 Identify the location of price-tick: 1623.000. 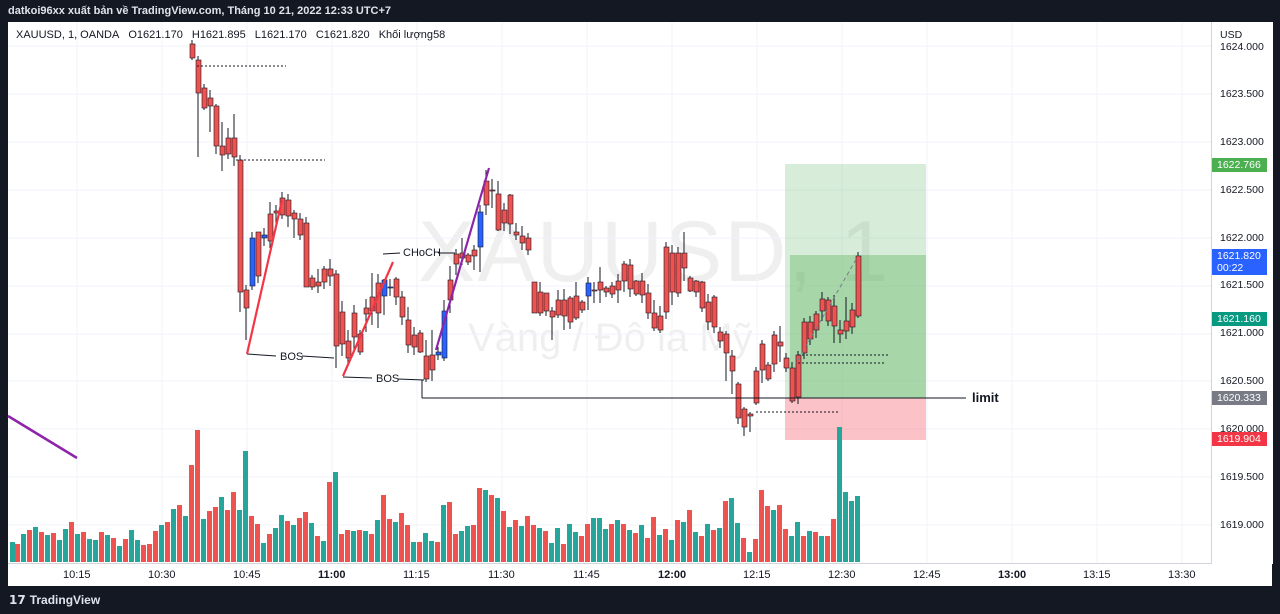
(1242, 142).